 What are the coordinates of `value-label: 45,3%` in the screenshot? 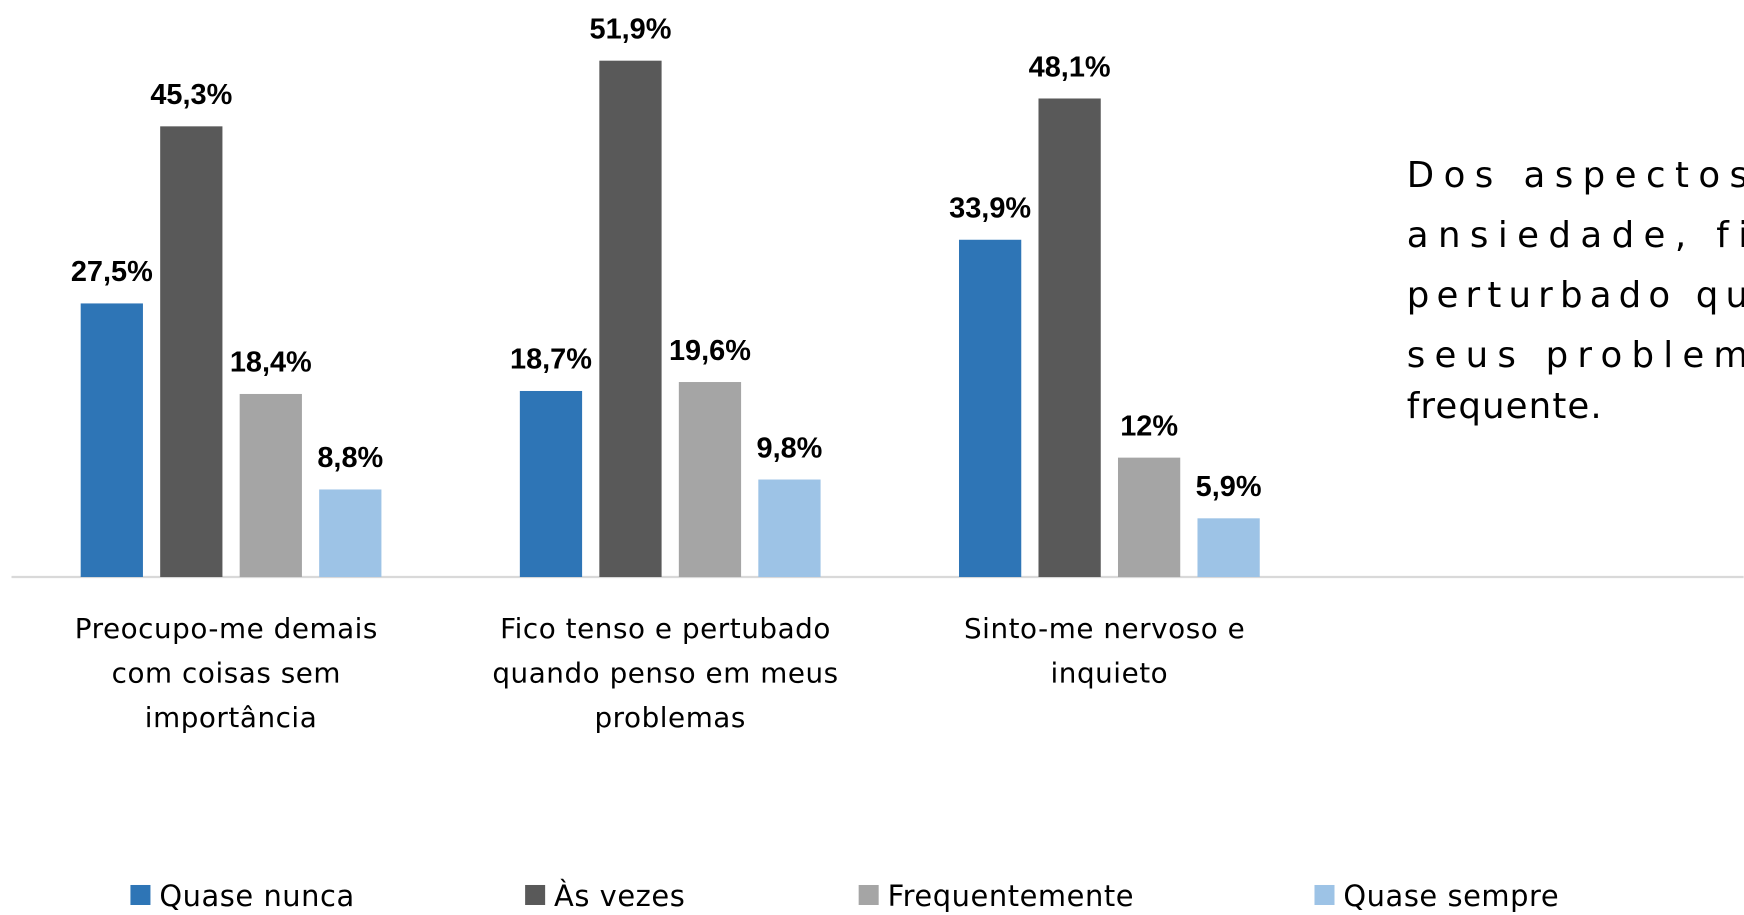 It's located at (191, 95).